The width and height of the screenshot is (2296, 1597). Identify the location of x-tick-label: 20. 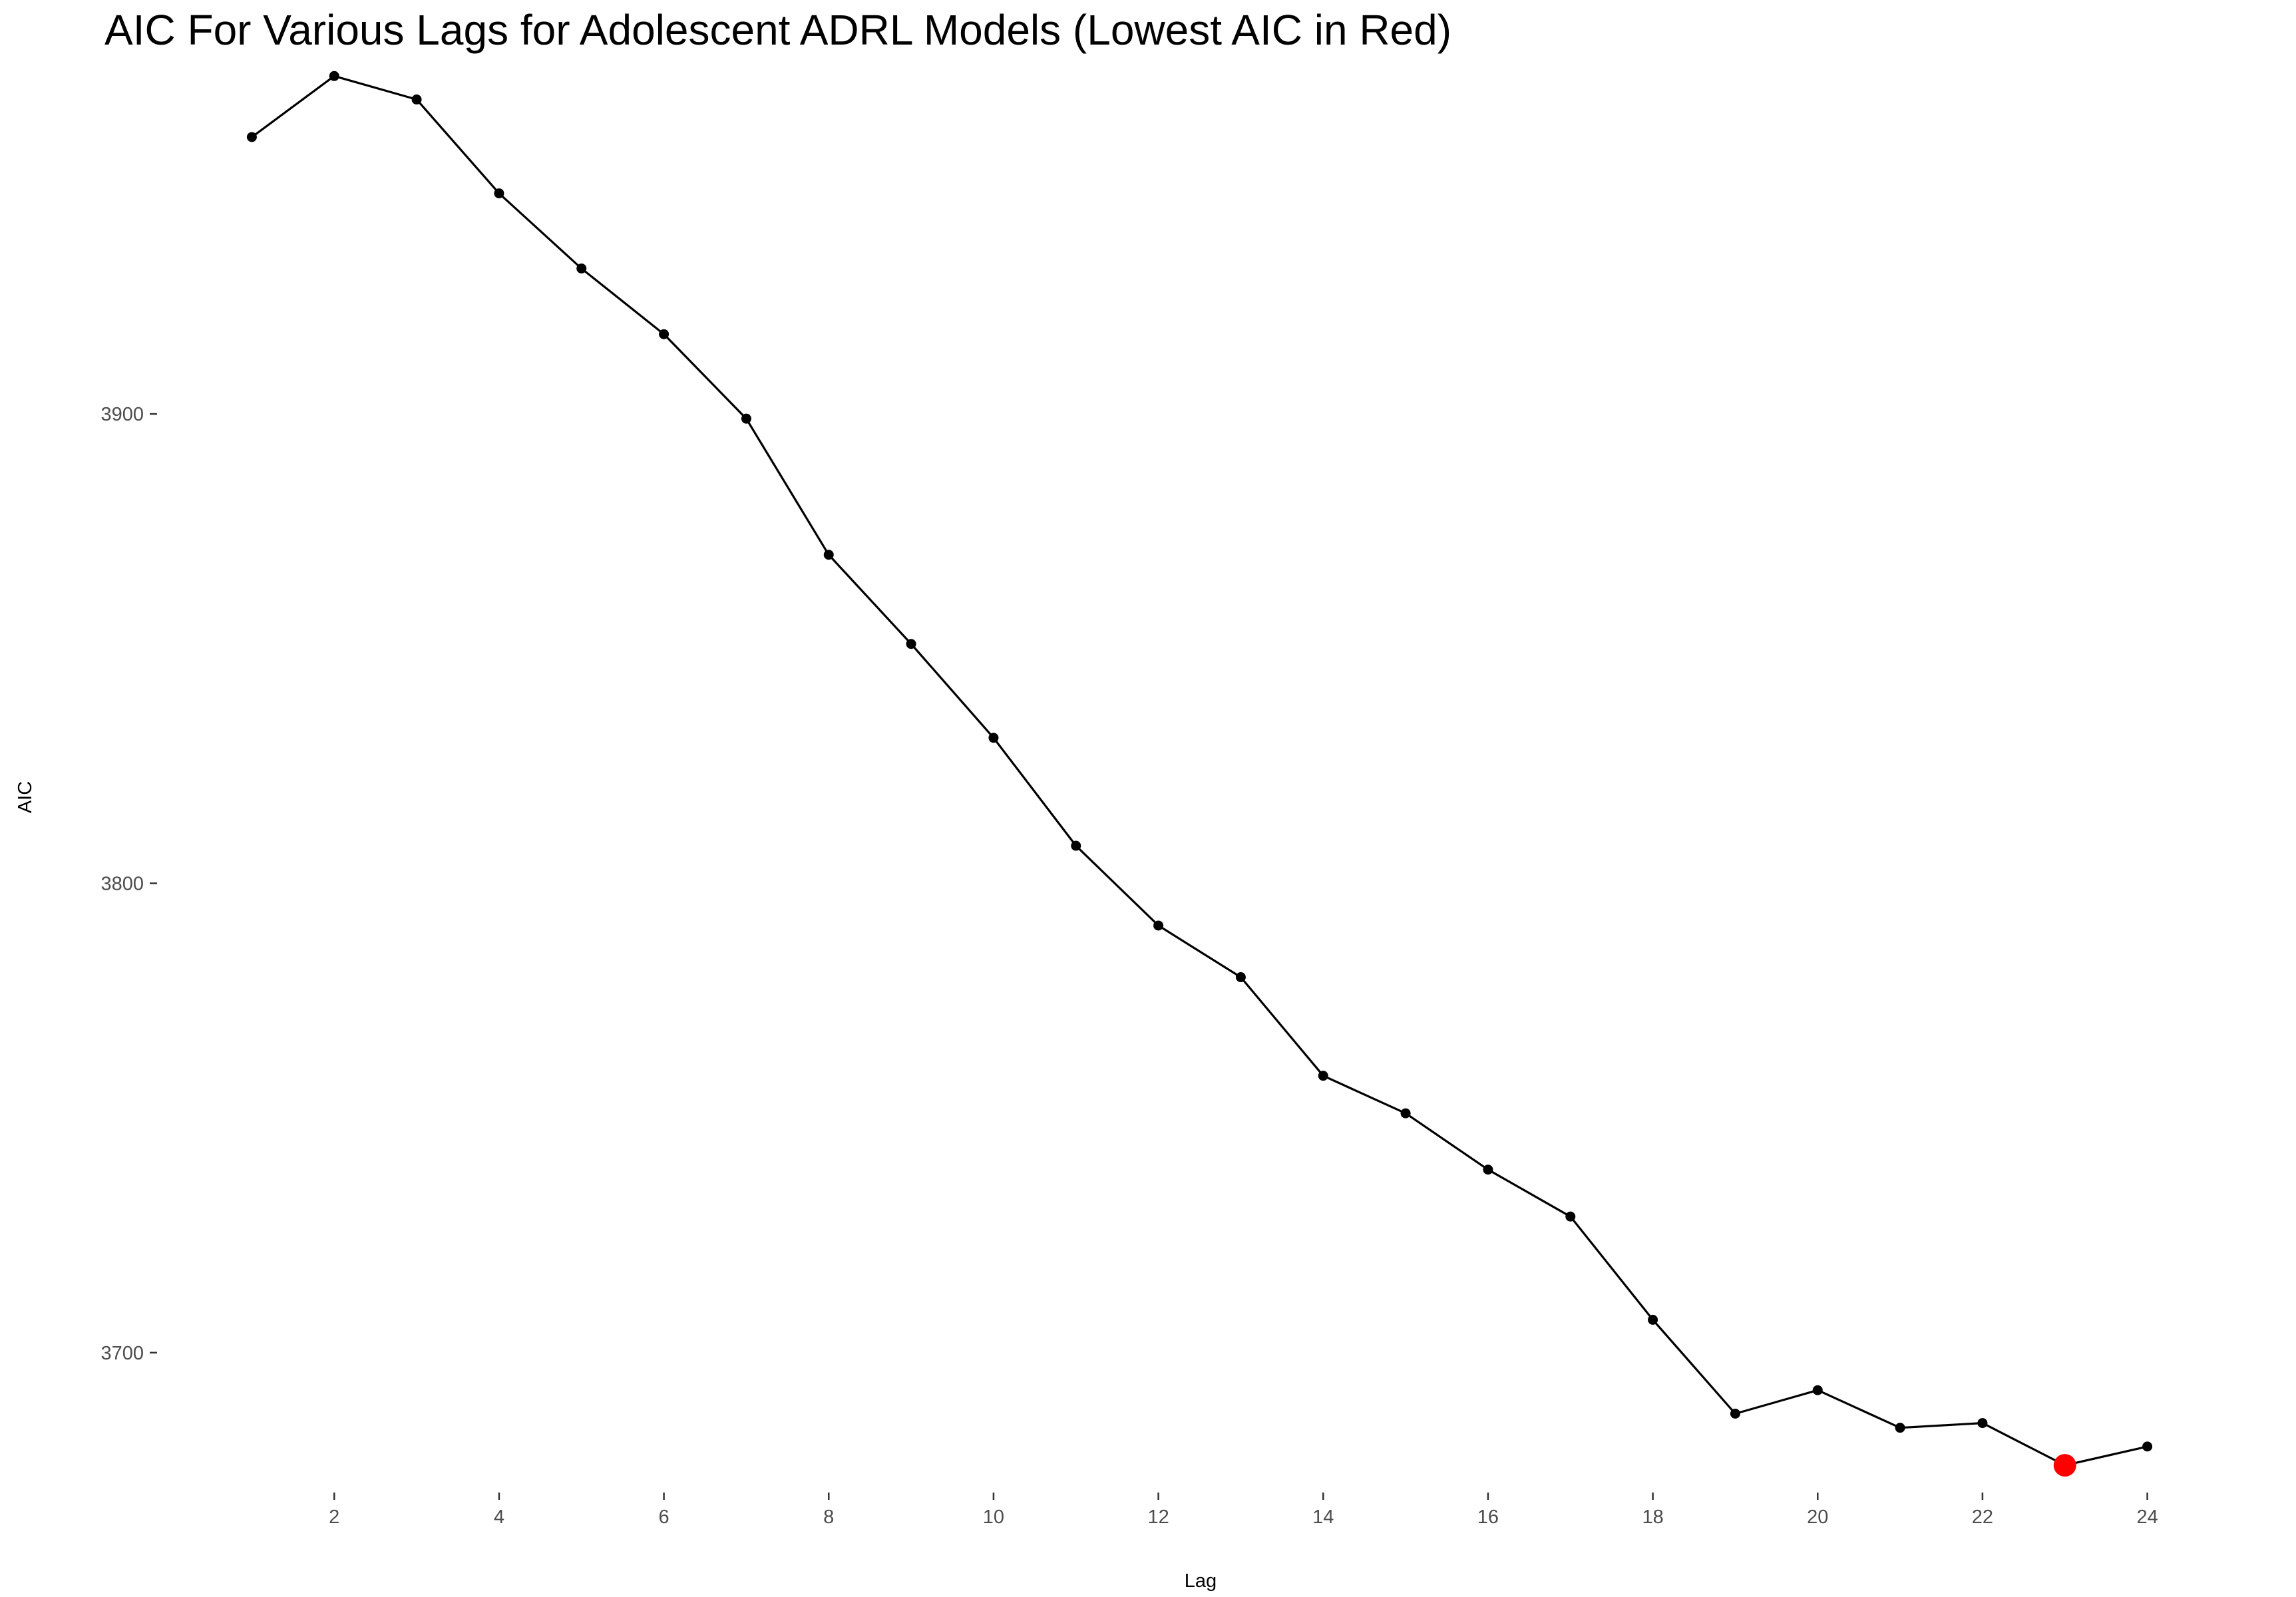
(1817, 1517).